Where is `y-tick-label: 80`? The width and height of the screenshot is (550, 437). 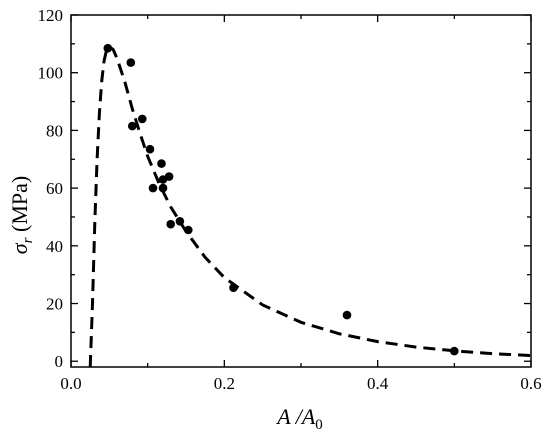 y-tick-label: 80 is located at coordinates (54, 130).